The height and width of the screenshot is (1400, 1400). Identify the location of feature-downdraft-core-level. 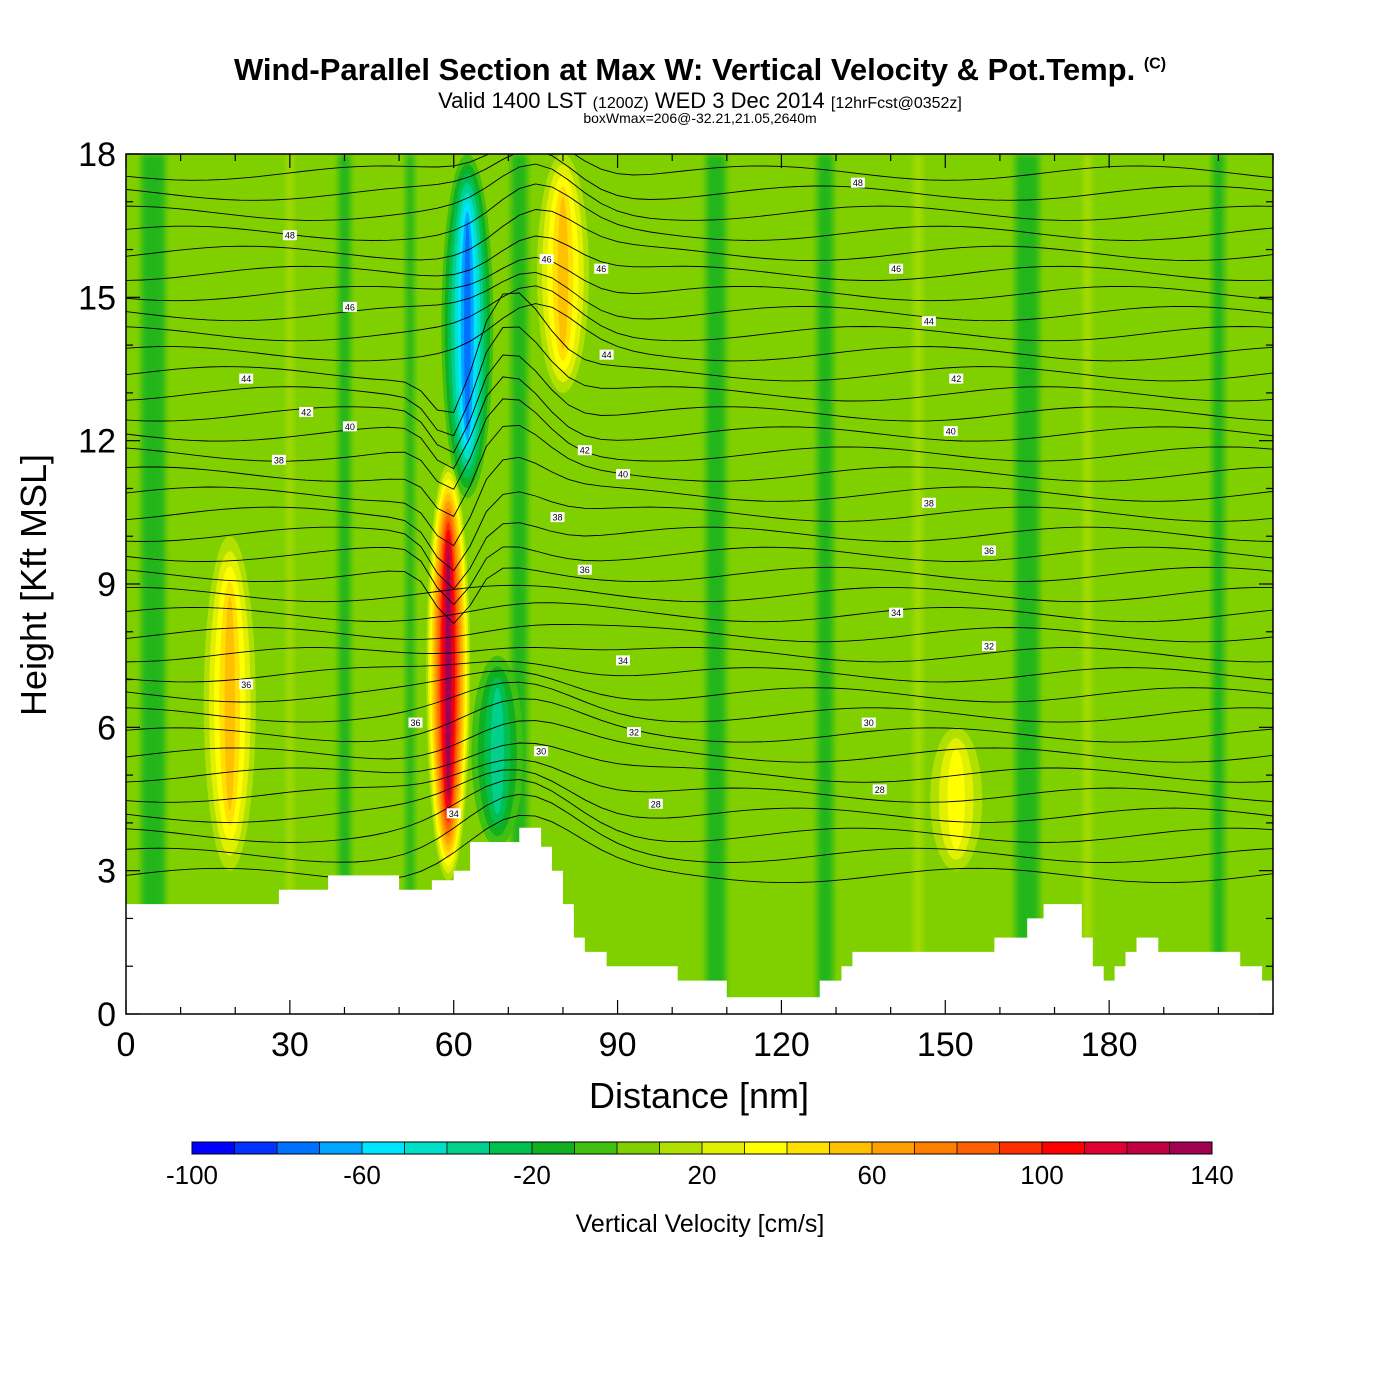
(467, 326).